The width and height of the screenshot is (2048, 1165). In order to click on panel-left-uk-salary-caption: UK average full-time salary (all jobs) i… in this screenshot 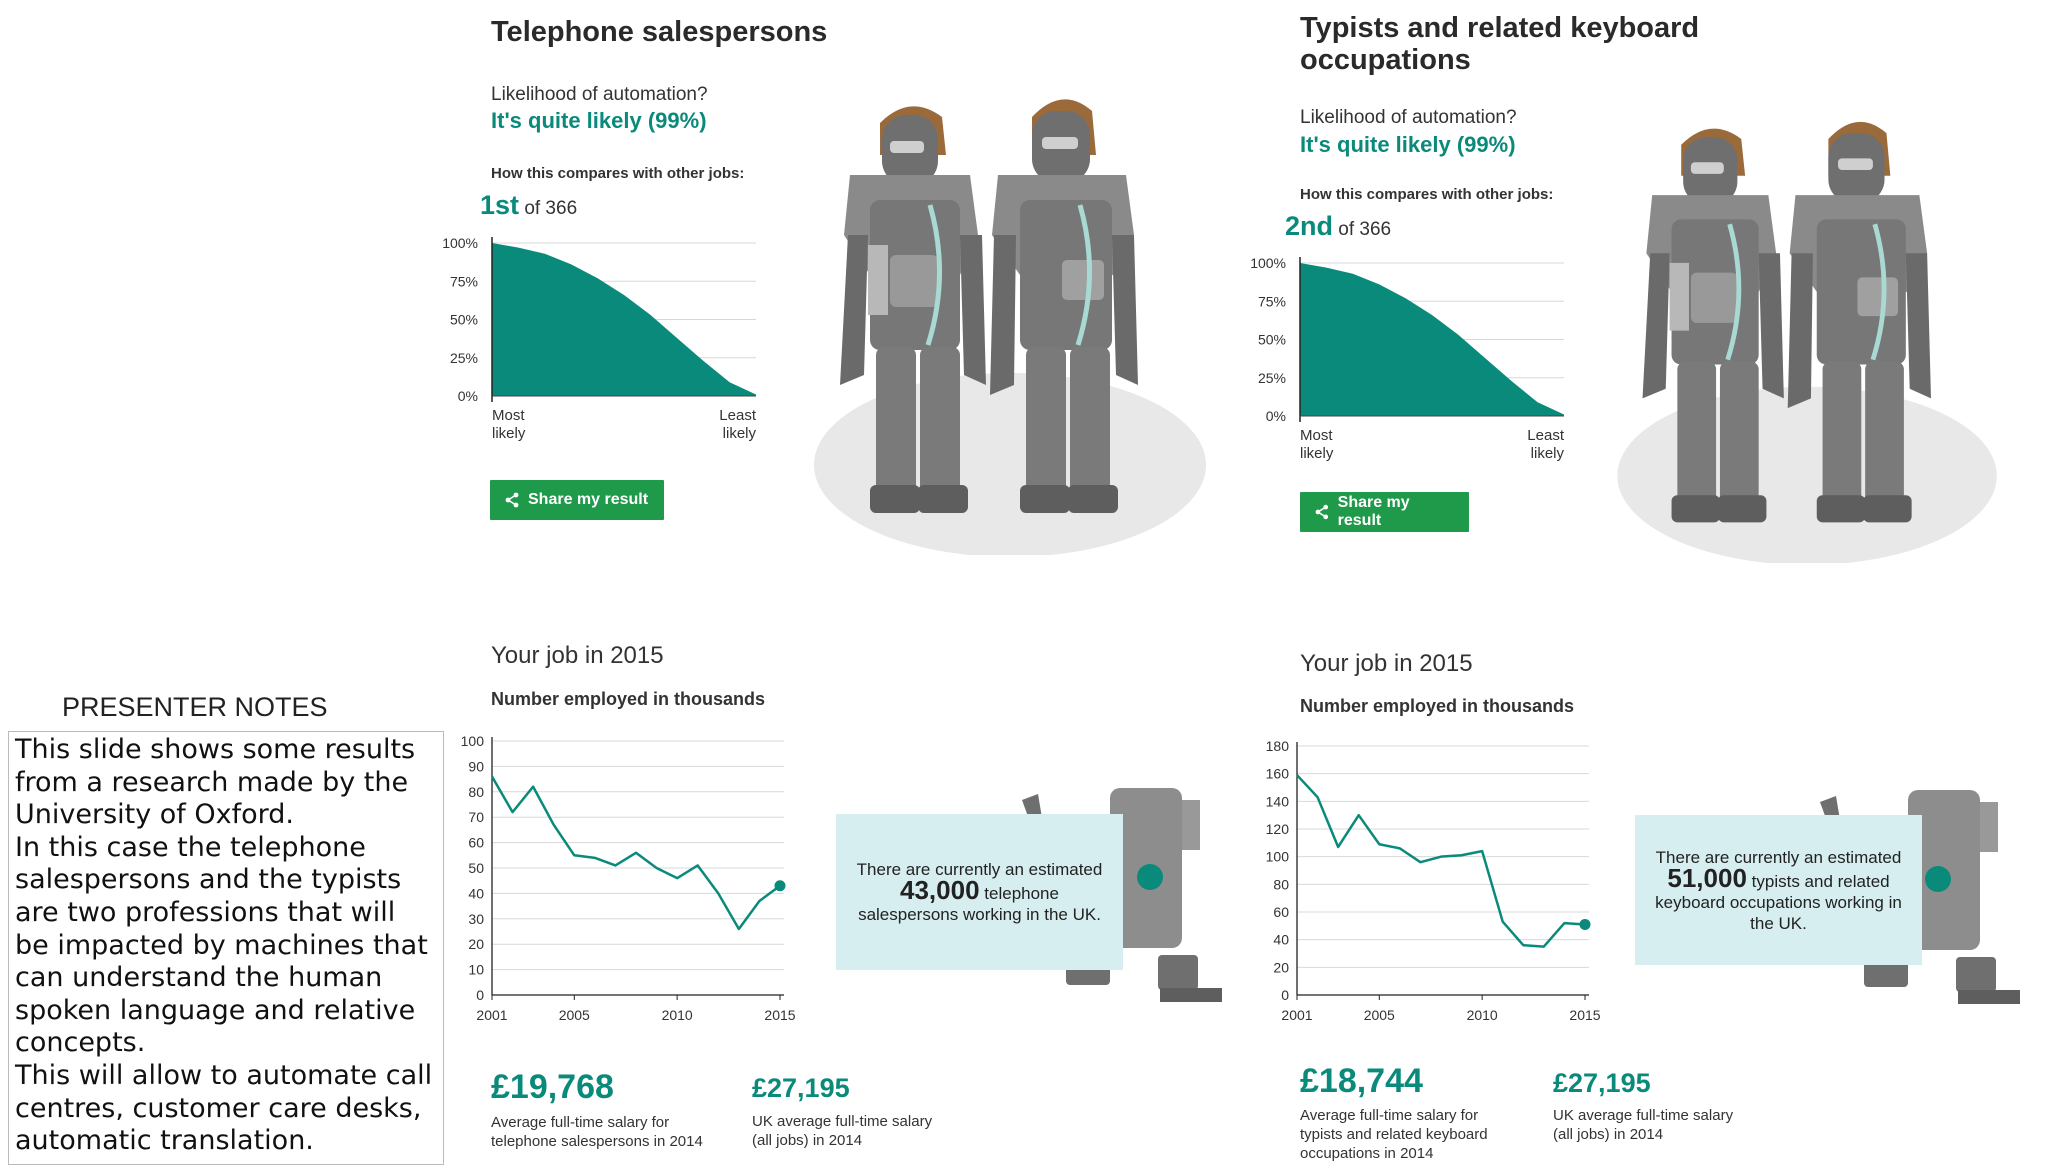, I will do `click(842, 1131)`.